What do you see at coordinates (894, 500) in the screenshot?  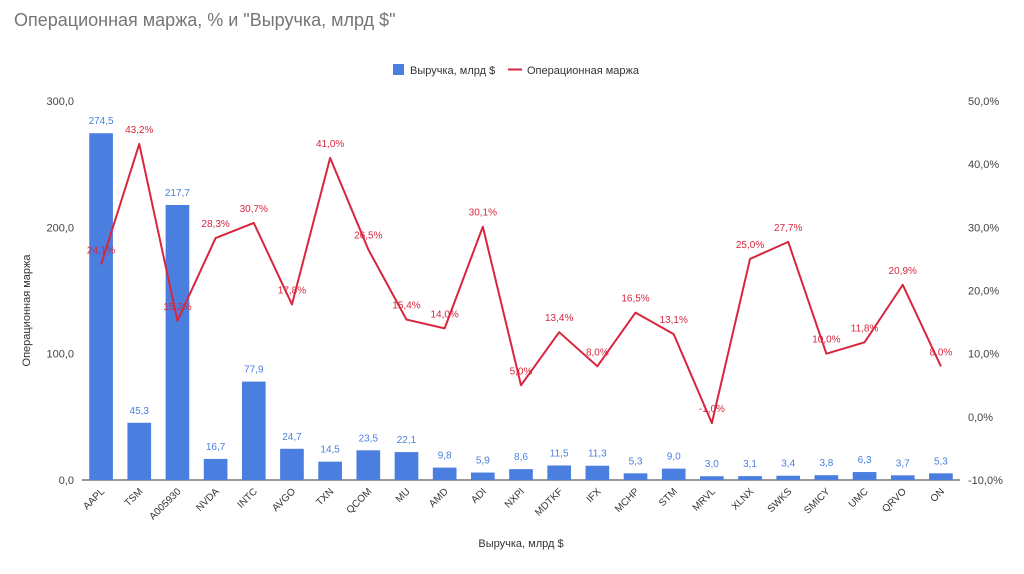 I see `x-tick-label: QRVO` at bounding box center [894, 500].